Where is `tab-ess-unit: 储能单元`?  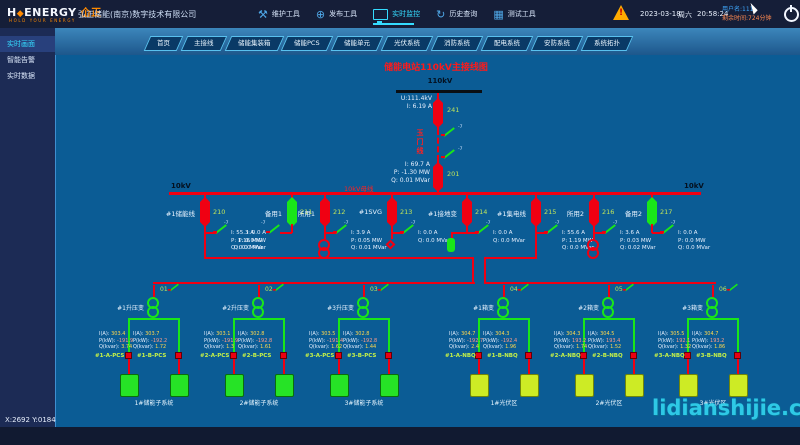 tab-ess-unit: 储能单元 is located at coordinates (356, 43).